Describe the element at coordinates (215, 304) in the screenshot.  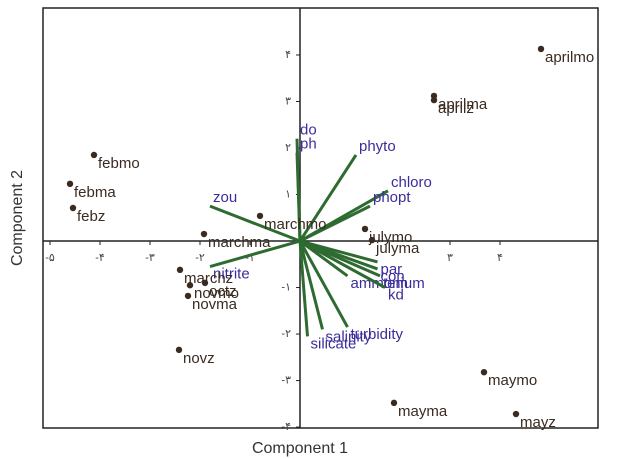
I see `point-label: novma` at that location.